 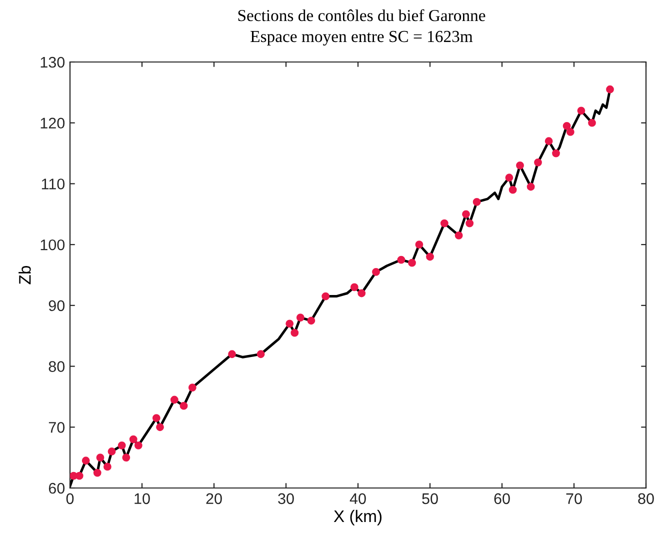 I want to click on y-tick-label: 80, so click(x=56, y=366).